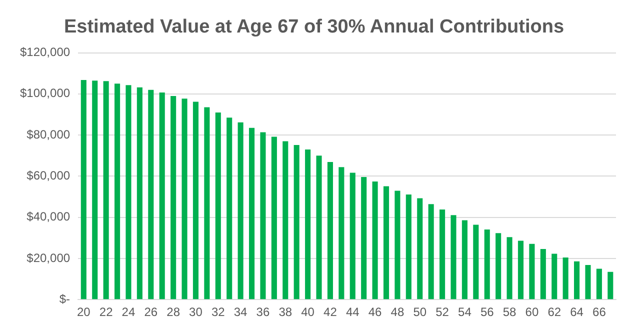  What do you see at coordinates (420, 312) in the screenshot?
I see `x-tick-label: 50` at bounding box center [420, 312].